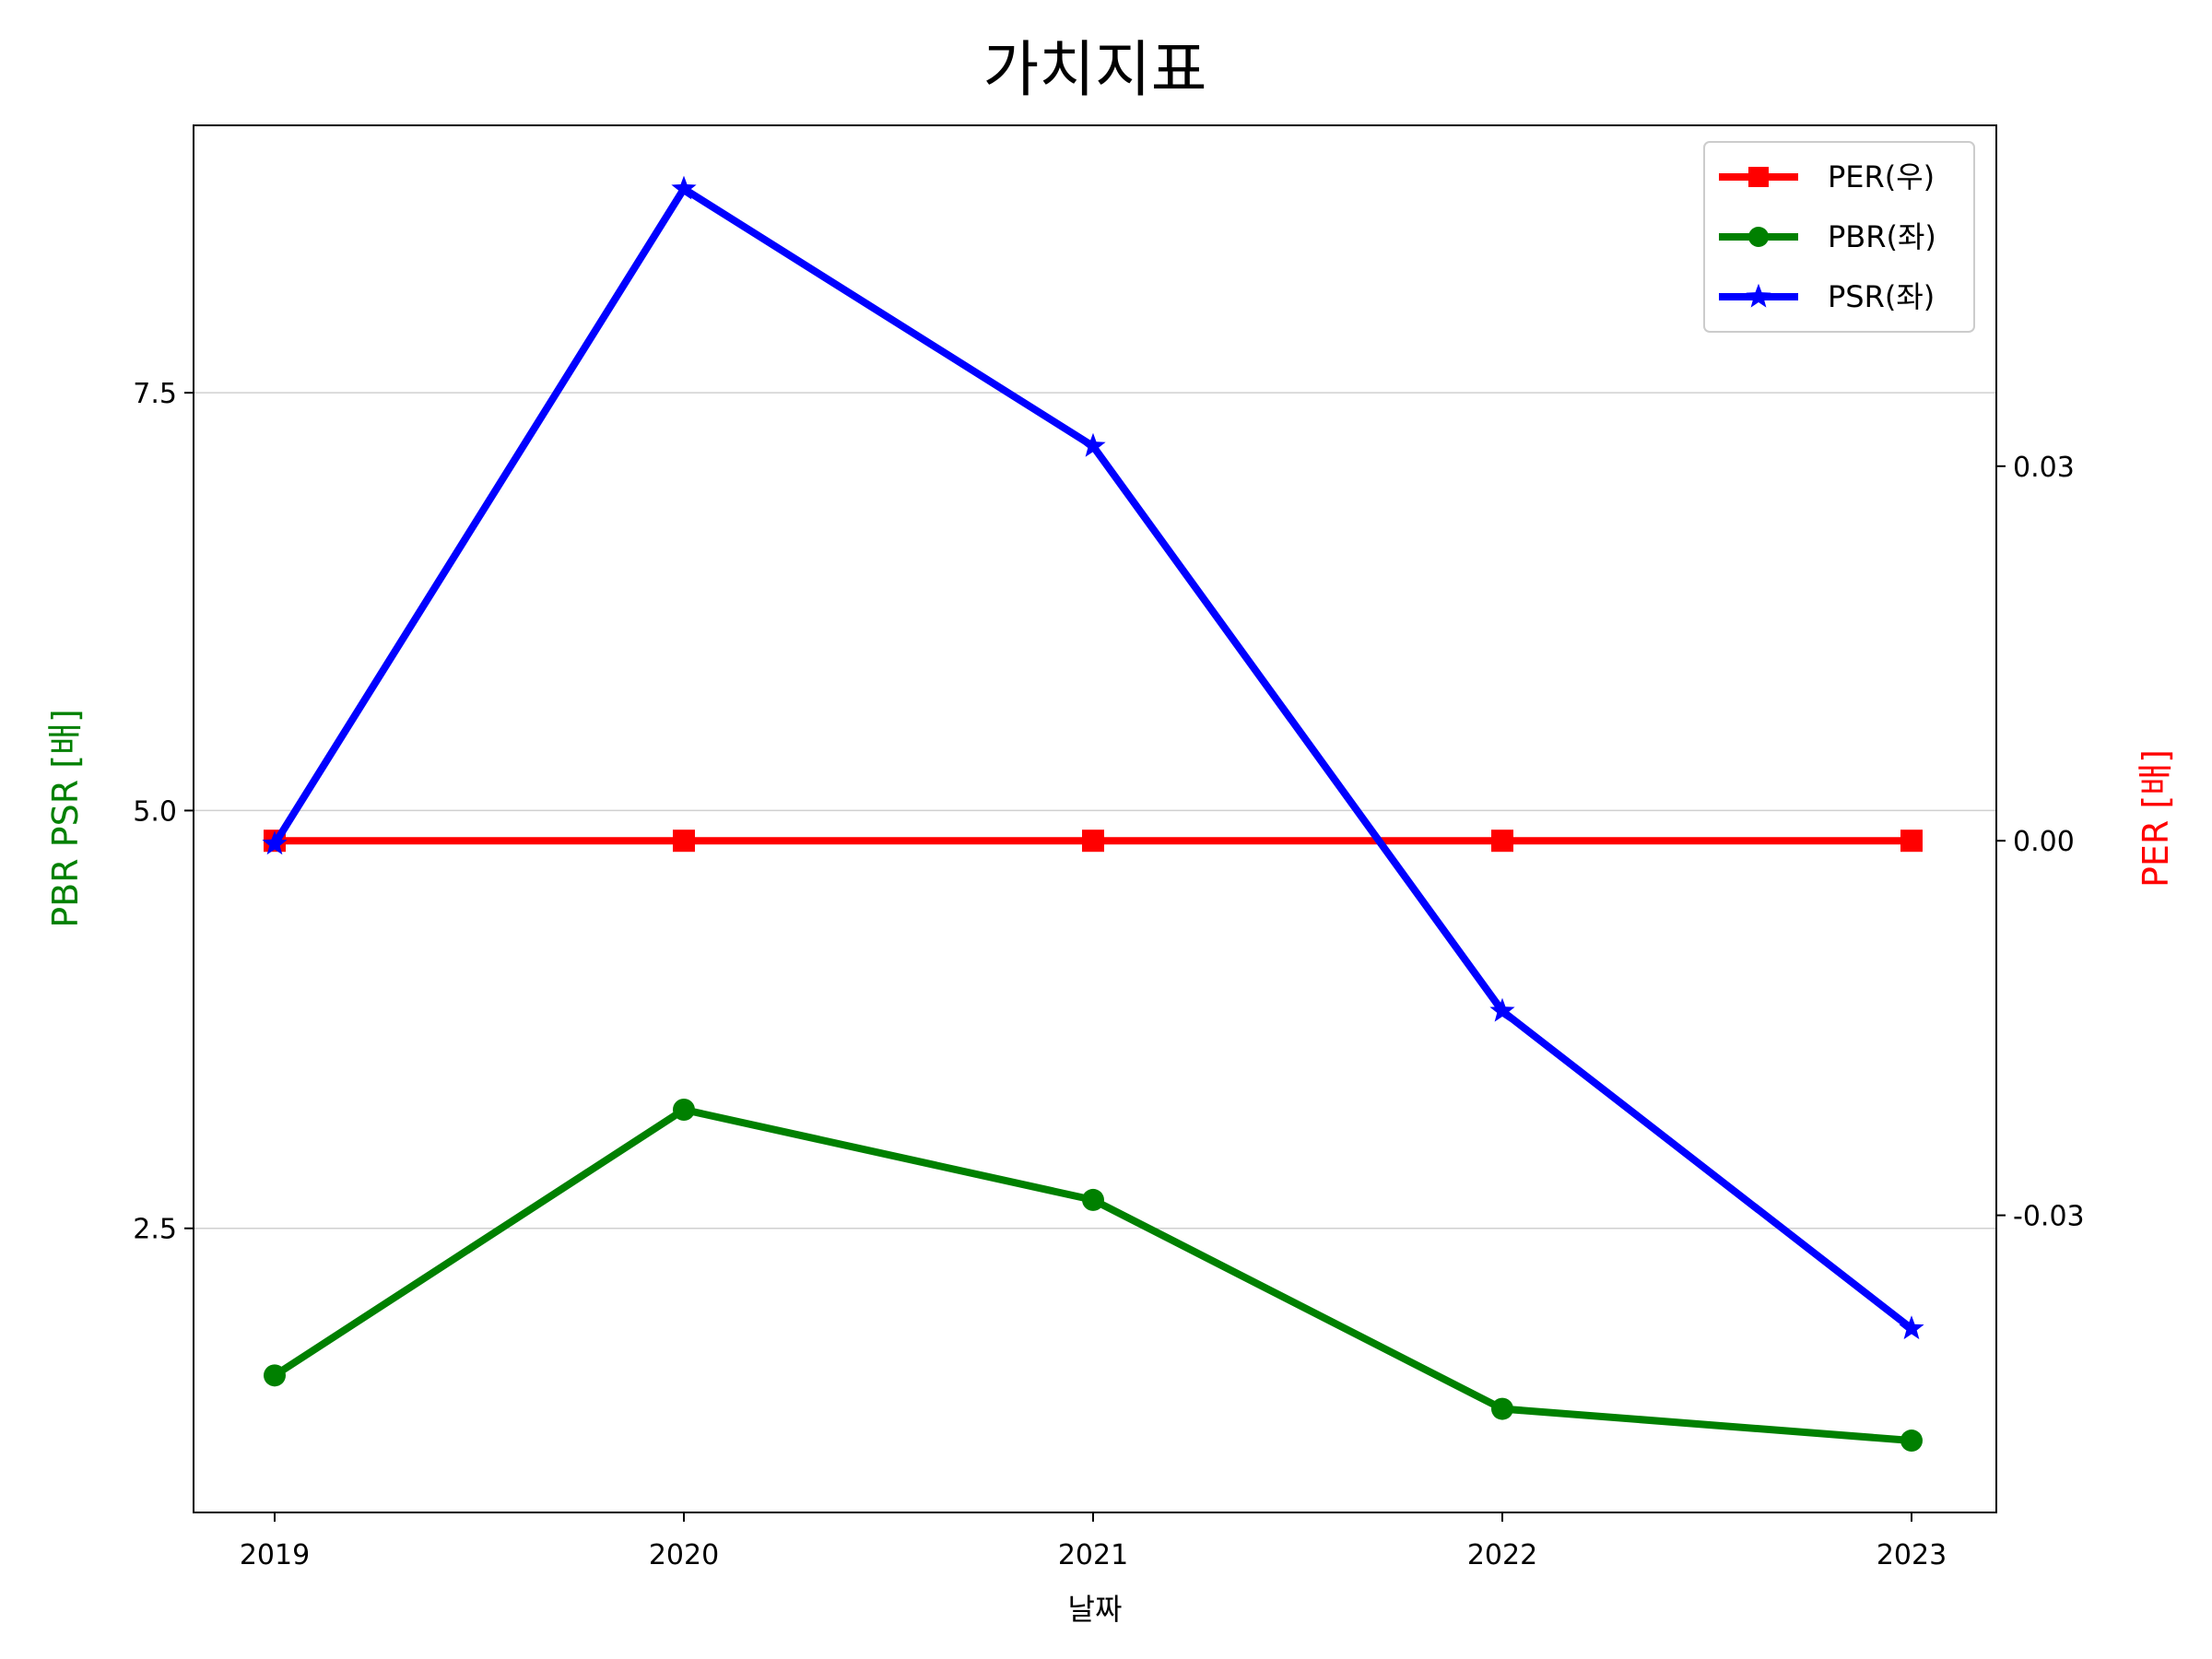 The height and width of the screenshot is (1659, 2212). I want to click on legend-item: PER(우), so click(1827, 176).